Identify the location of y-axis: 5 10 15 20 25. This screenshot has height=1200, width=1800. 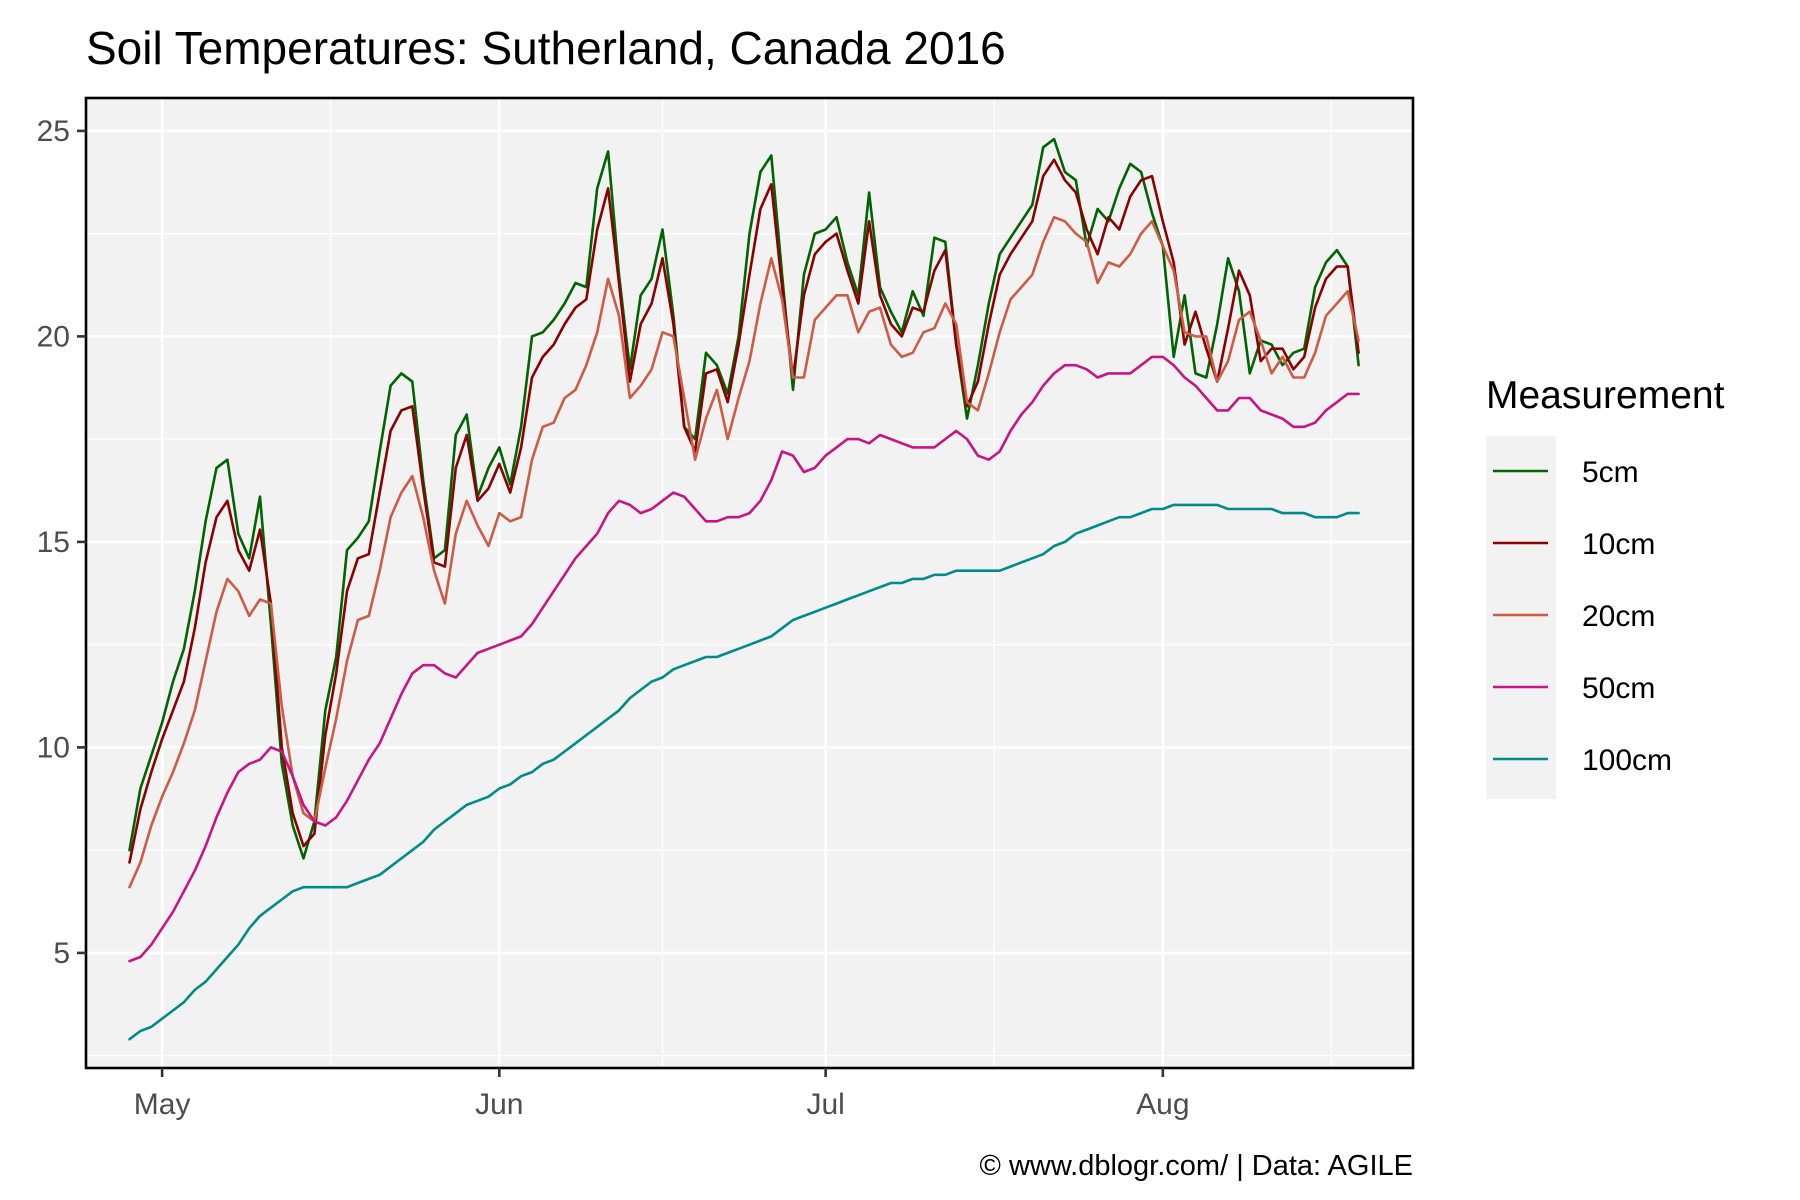
(61, 542).